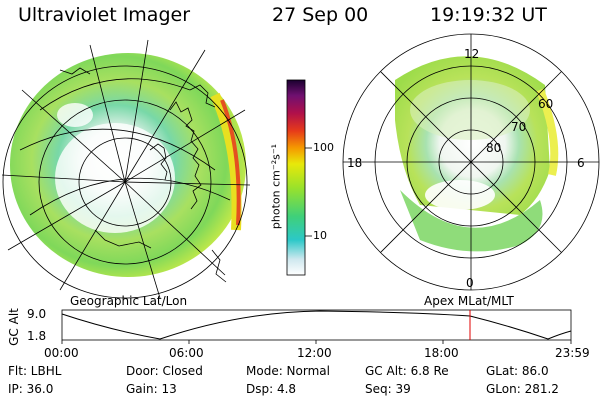  Describe the element at coordinates (320, 15) in the screenshot. I see `date-label: 27 Sep 00` at that location.